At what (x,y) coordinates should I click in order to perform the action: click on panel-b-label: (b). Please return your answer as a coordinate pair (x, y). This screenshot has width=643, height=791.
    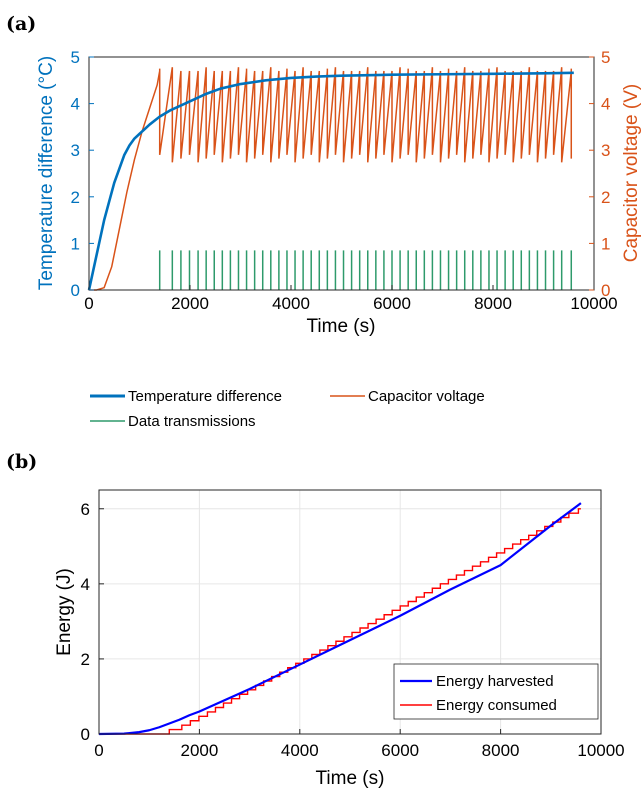
    Looking at the image, I should click on (21, 462).